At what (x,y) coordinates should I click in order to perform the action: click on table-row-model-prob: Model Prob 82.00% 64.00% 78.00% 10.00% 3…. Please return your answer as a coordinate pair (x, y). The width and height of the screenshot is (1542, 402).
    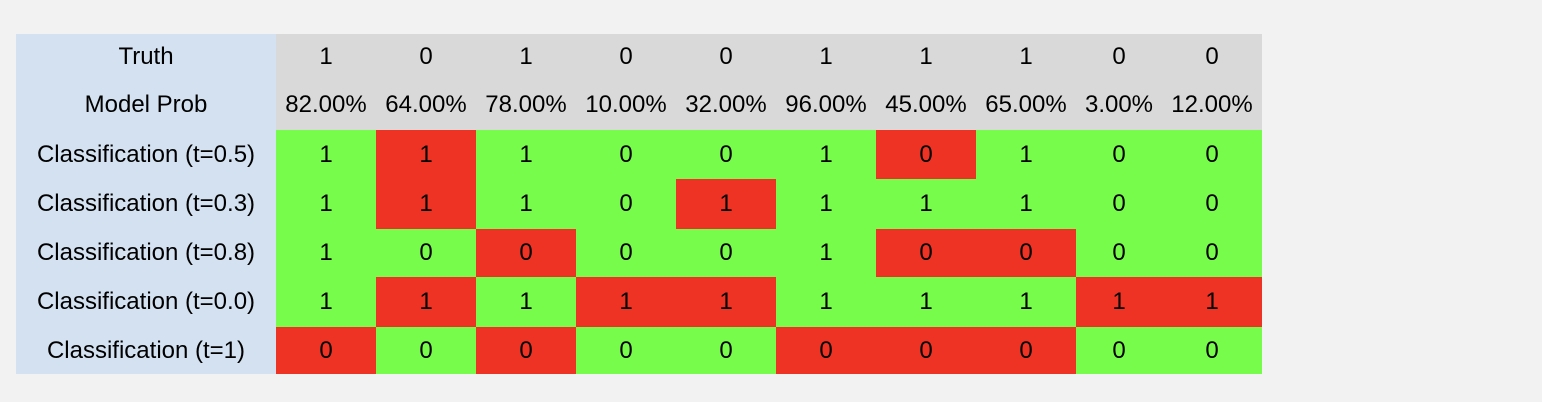
    Looking at the image, I should click on (639, 105).